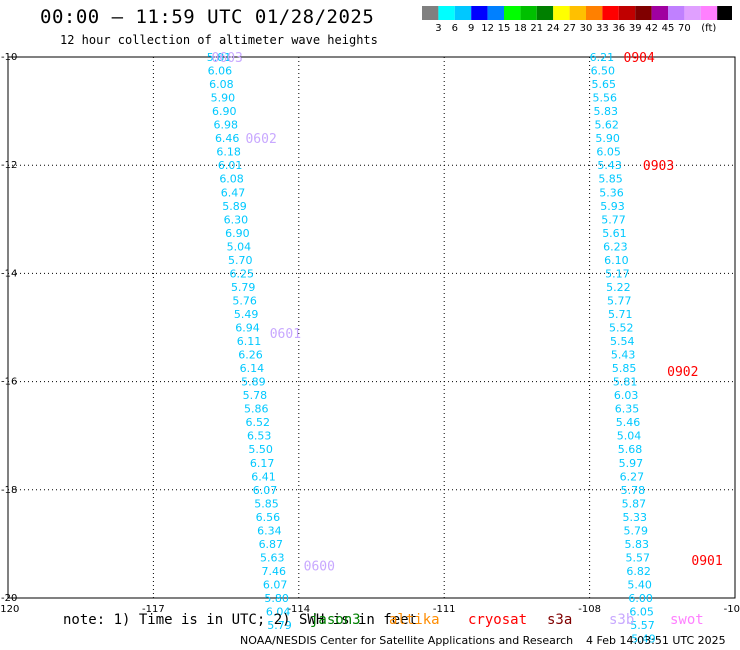 The image size is (740, 650). I want to click on swh-value: 6.53, so click(259, 436).